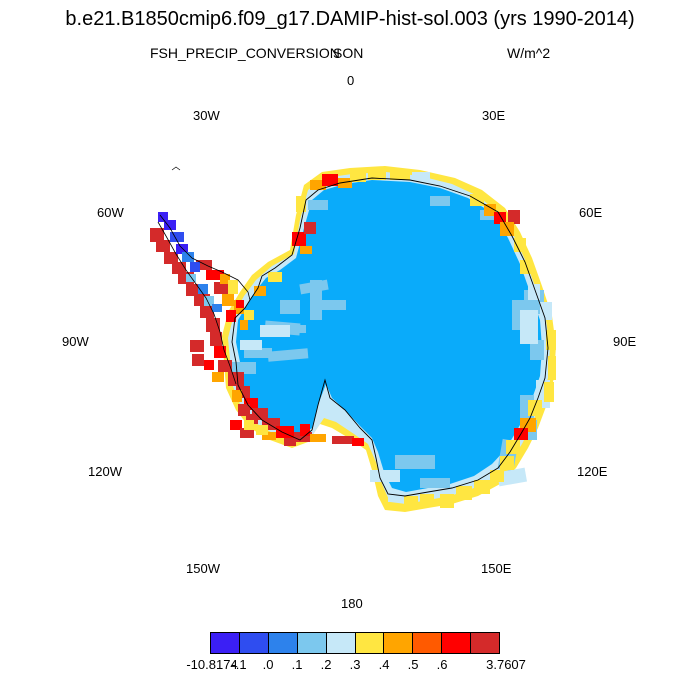 The width and height of the screenshot is (700, 700). What do you see at coordinates (351, 80) in the screenshot?
I see `lon-label-0: 0` at bounding box center [351, 80].